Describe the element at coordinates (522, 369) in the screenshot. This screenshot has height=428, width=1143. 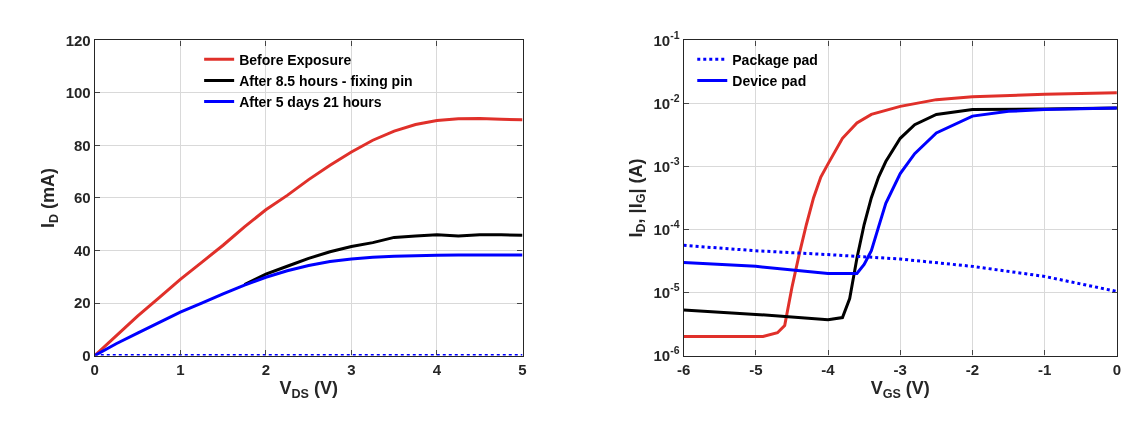
I see `x-tick-label: 5` at that location.